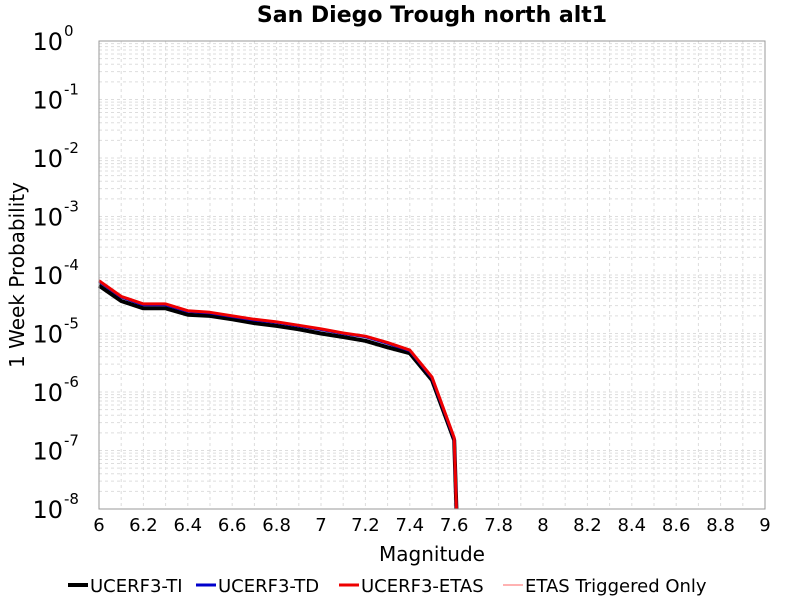  What do you see at coordinates (542, 525) in the screenshot?
I see `x-tick-label: 8` at bounding box center [542, 525].